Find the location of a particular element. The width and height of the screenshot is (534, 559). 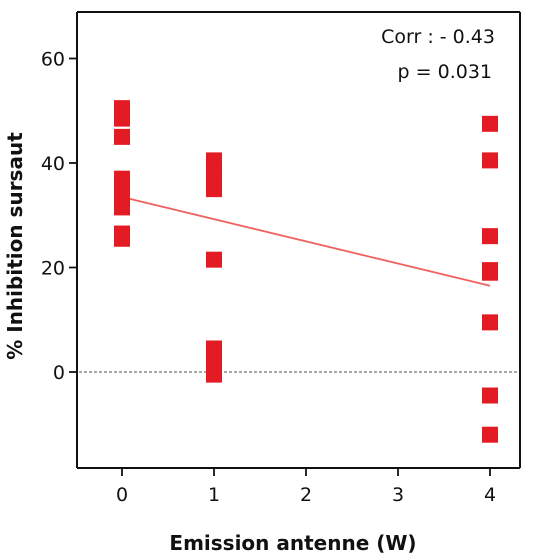

y-tick-label: 0 is located at coordinates (59, 373).